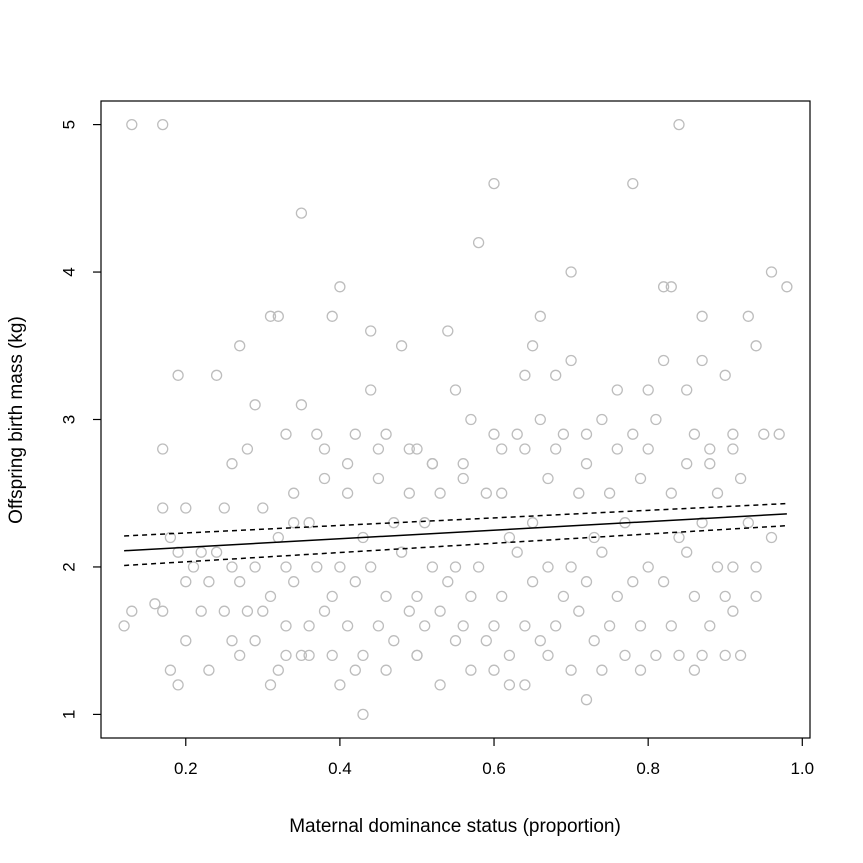 Image resolution: width=863 pixels, height=863 pixels. I want to click on ci-lower-line, so click(455, 545).